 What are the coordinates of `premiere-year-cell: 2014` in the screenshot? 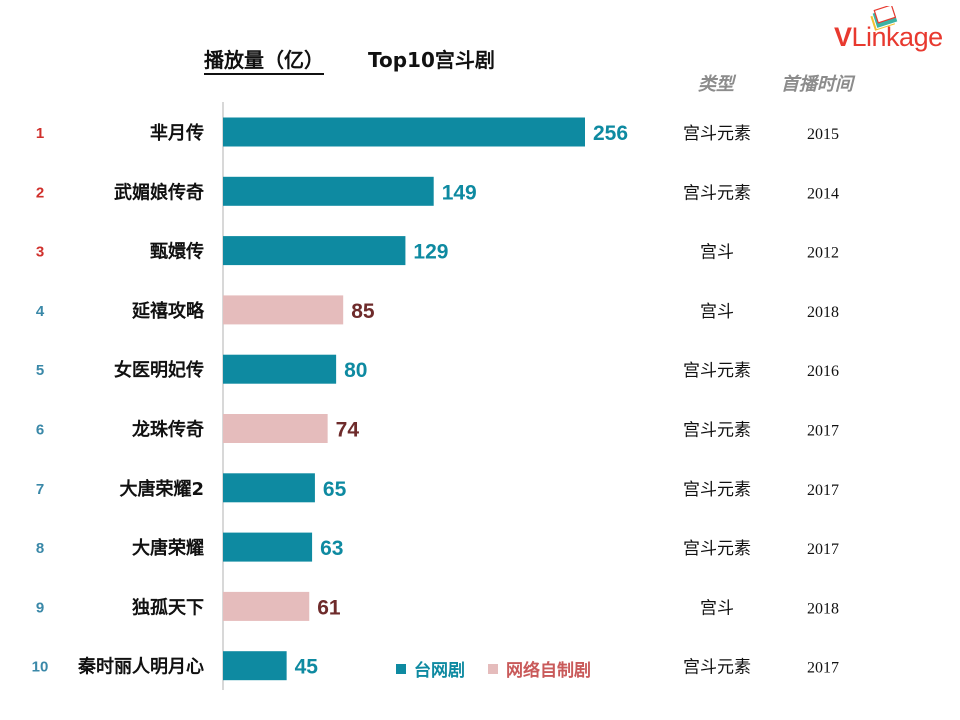 It's located at (823, 193).